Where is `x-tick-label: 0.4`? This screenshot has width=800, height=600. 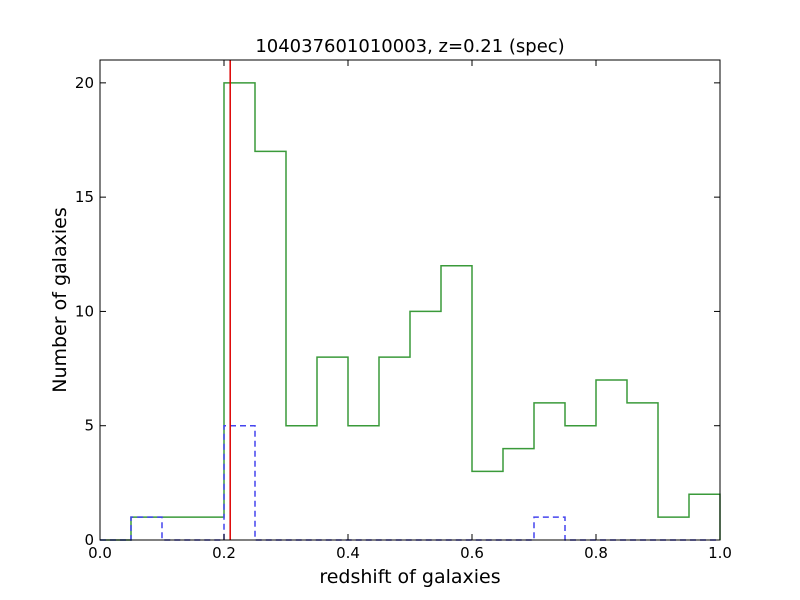
x-tick-label: 0.4 is located at coordinates (348, 553).